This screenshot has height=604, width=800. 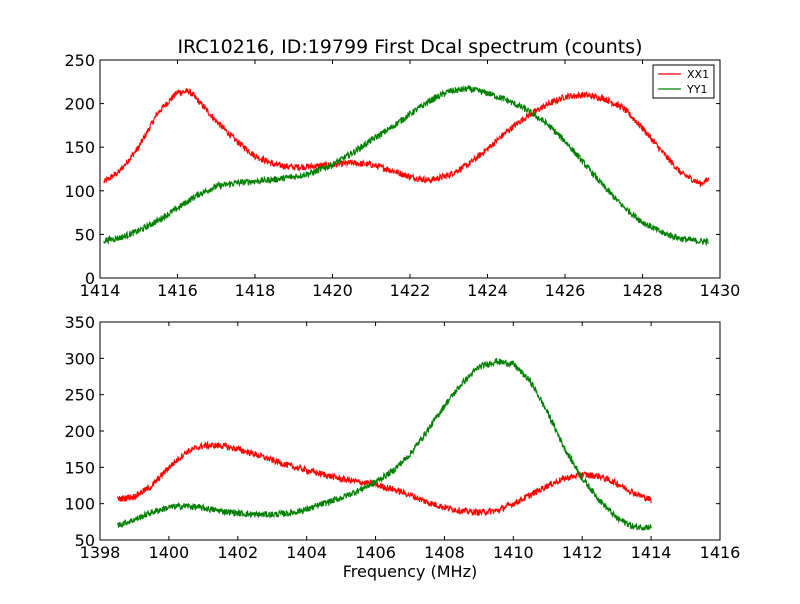 I want to click on x-tick-label: 1398, so click(x=100, y=552).